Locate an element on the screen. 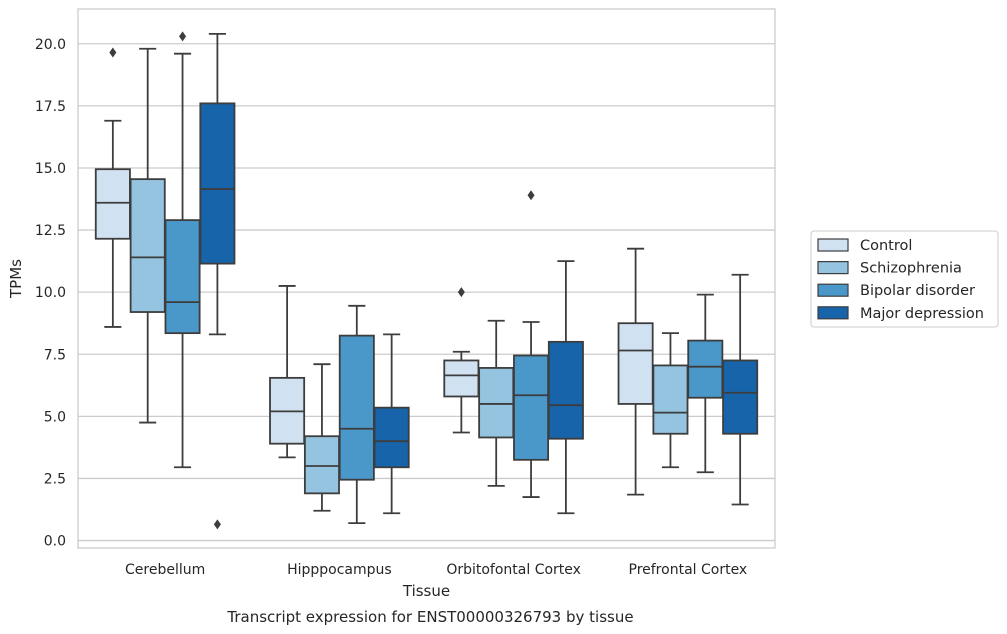  y-tick-label: 10.0 is located at coordinates (50, 293).